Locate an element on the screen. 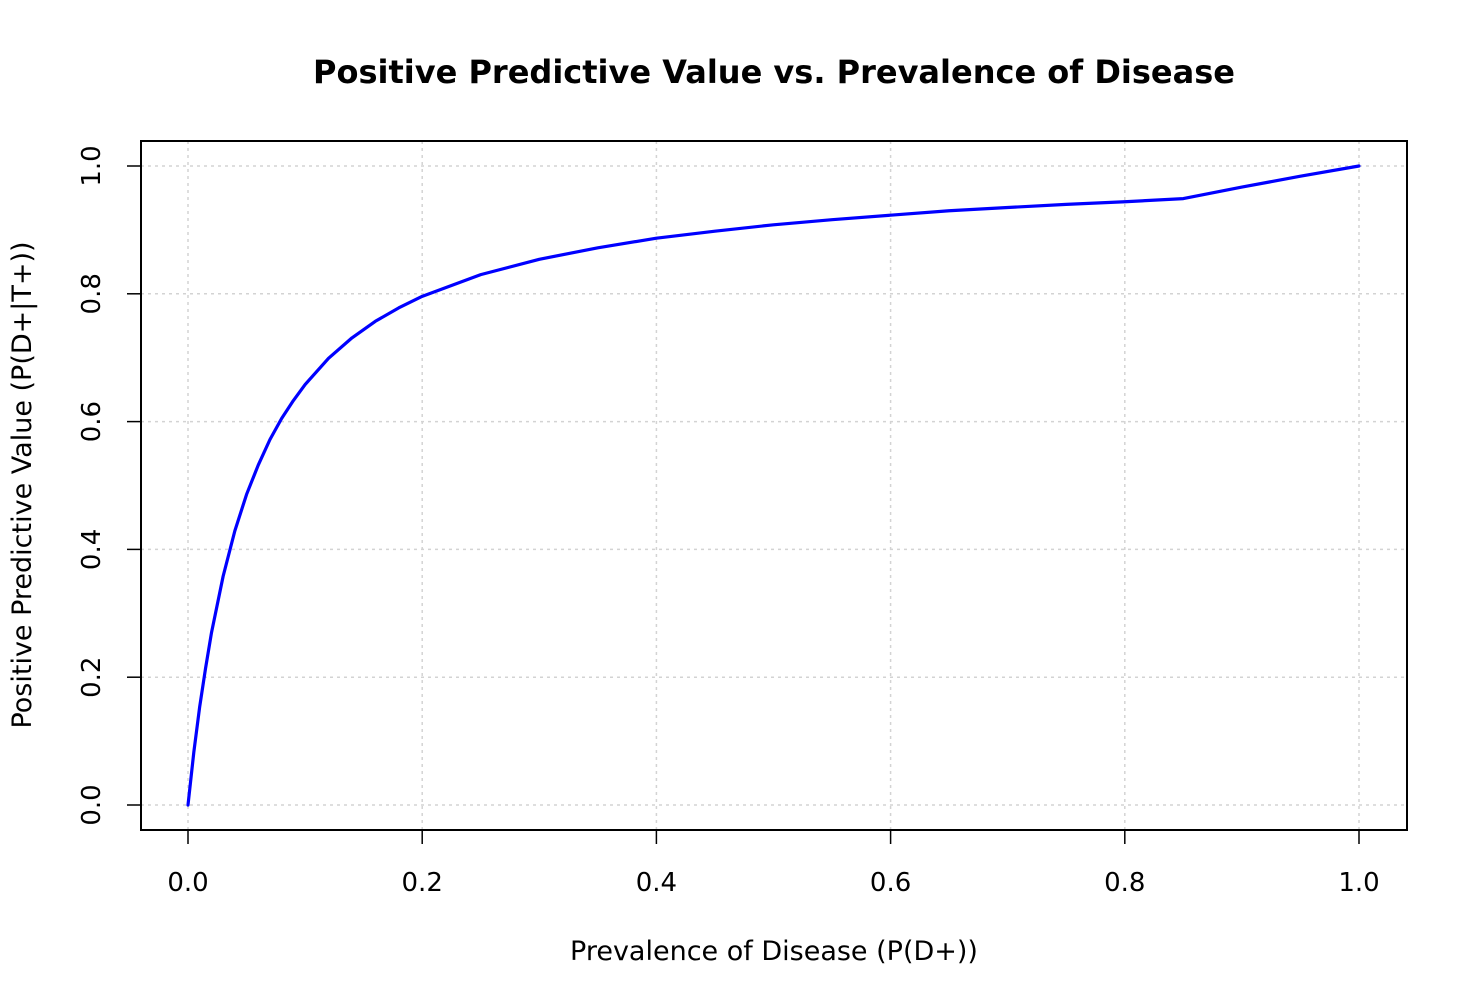  x-axis: 0.0 0.2 0.4 0.6 0.8 1.0 is located at coordinates (773, 864).